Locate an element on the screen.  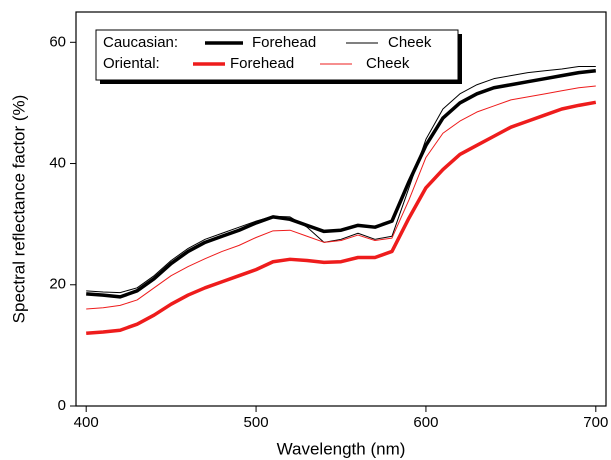
x-tick-label: 700 is located at coordinates (595, 422).